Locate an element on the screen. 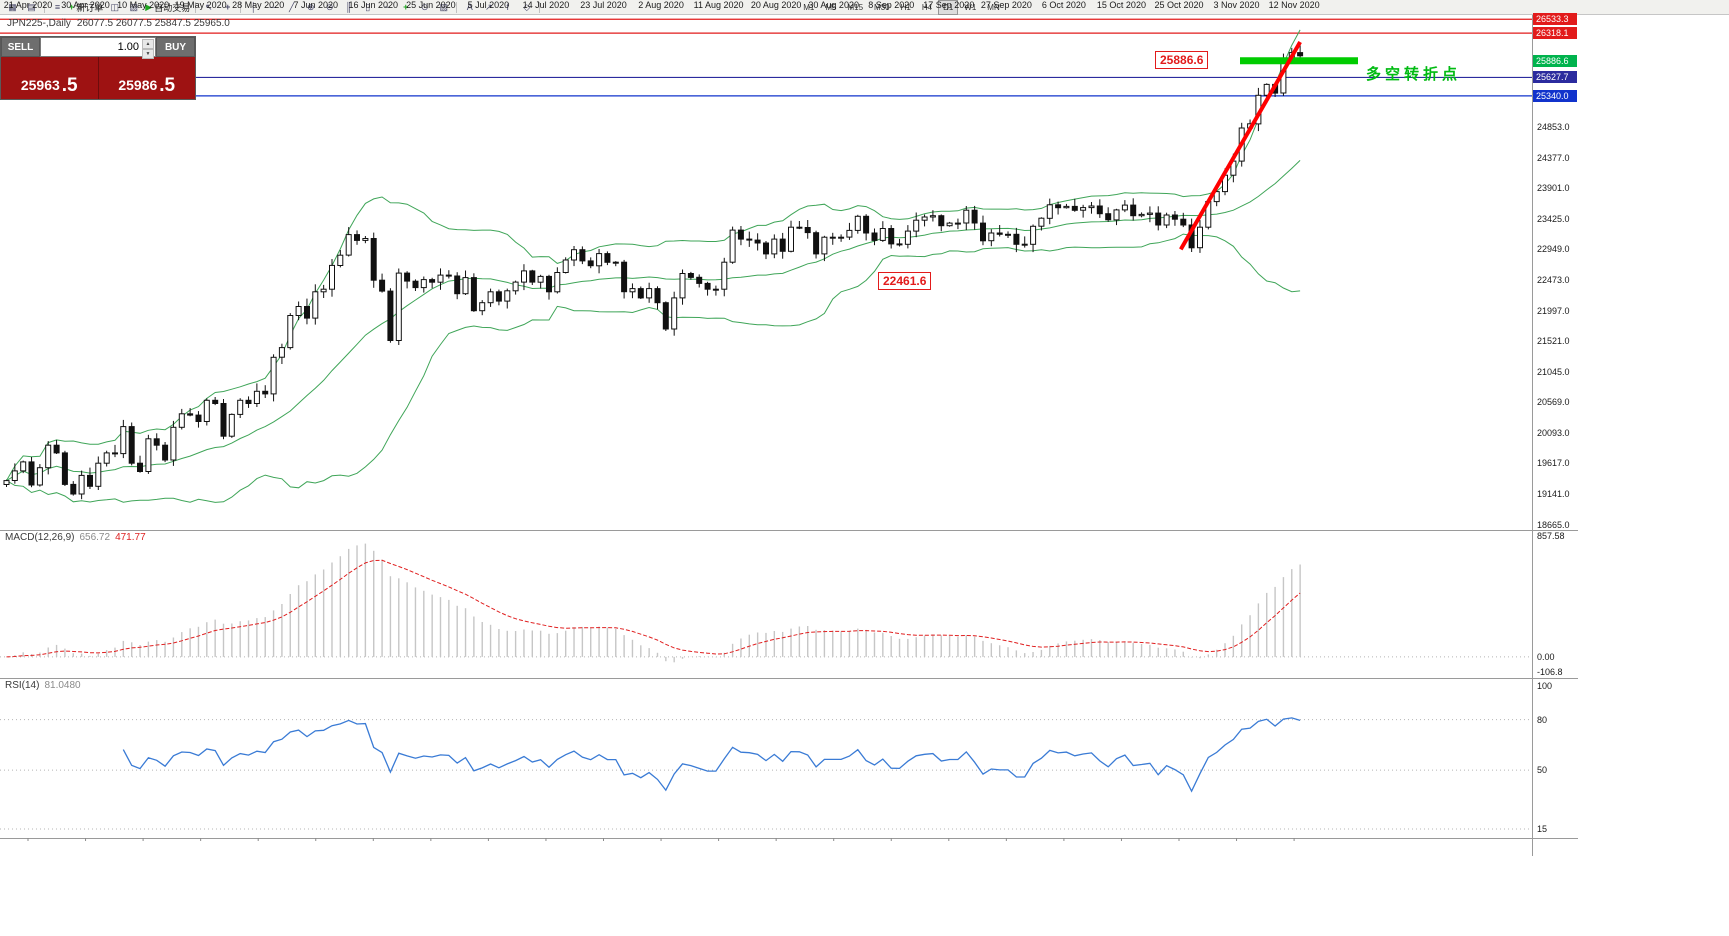 The height and width of the screenshot is (936, 1729). sell-price-frac: .5 is located at coordinates (69, 85).